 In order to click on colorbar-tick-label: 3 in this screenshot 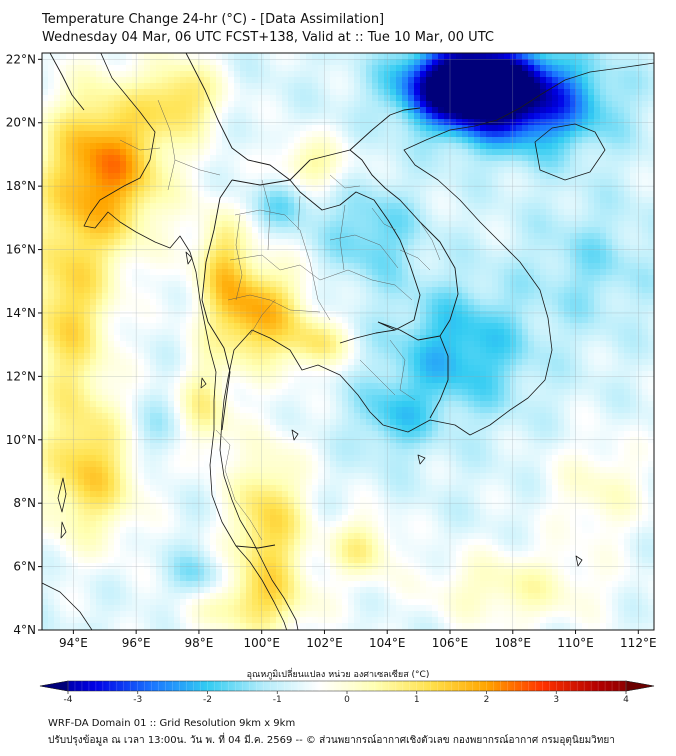, I will do `click(556, 700)`.